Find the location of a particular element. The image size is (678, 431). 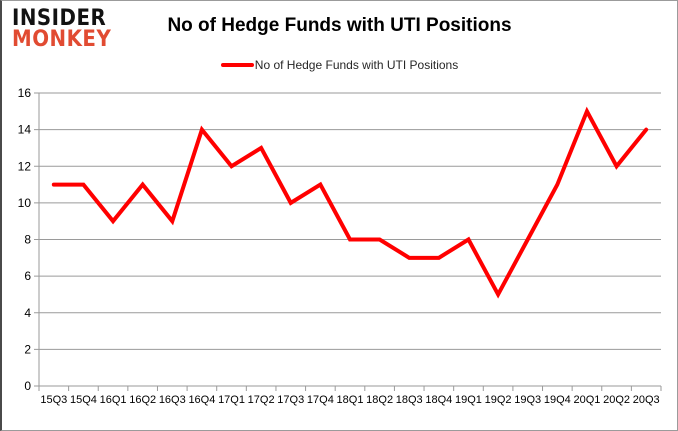

x-tick-label: 16Q2 is located at coordinates (142, 400).